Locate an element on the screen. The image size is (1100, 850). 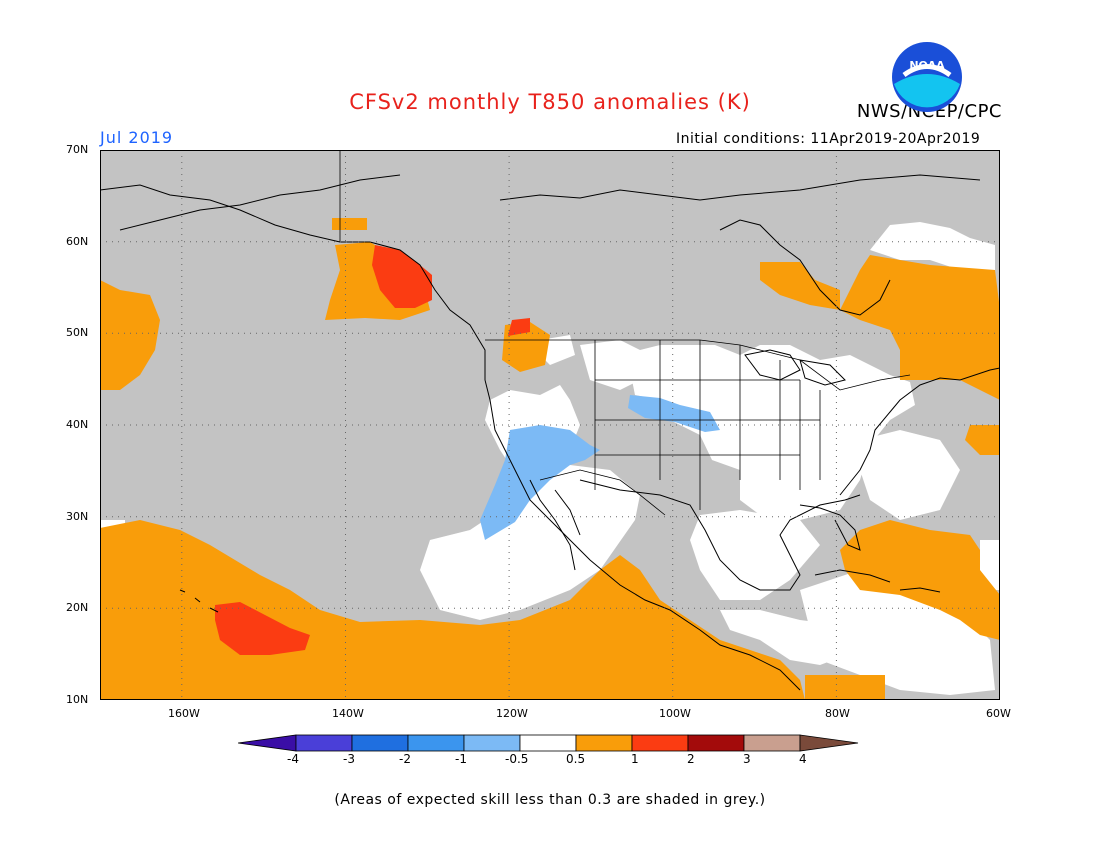
lon-label-140w: 140W is located at coordinates (348, 713).